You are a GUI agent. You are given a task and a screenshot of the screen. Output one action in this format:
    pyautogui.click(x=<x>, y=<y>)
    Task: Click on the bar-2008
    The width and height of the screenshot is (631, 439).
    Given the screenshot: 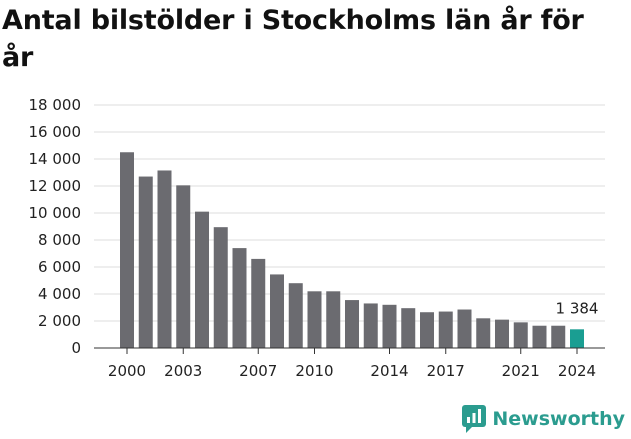 What is the action you would take?
    pyautogui.click(x=277, y=311)
    